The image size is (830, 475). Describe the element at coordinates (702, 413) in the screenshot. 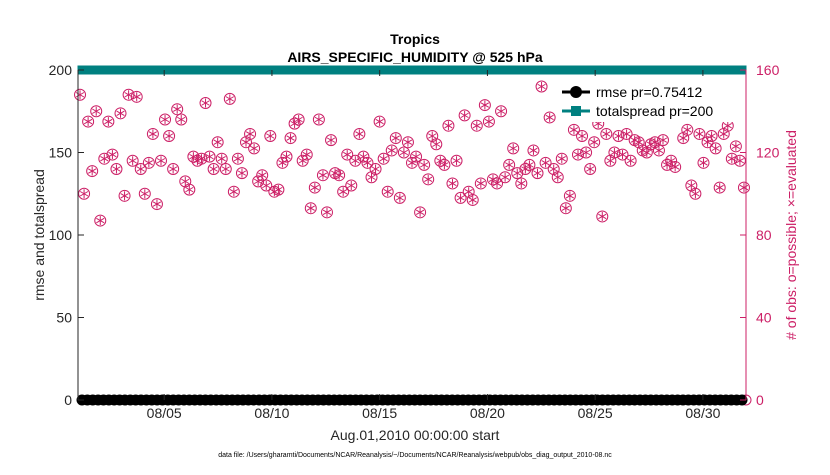

I see `x-tick-label: 08/30` at that location.